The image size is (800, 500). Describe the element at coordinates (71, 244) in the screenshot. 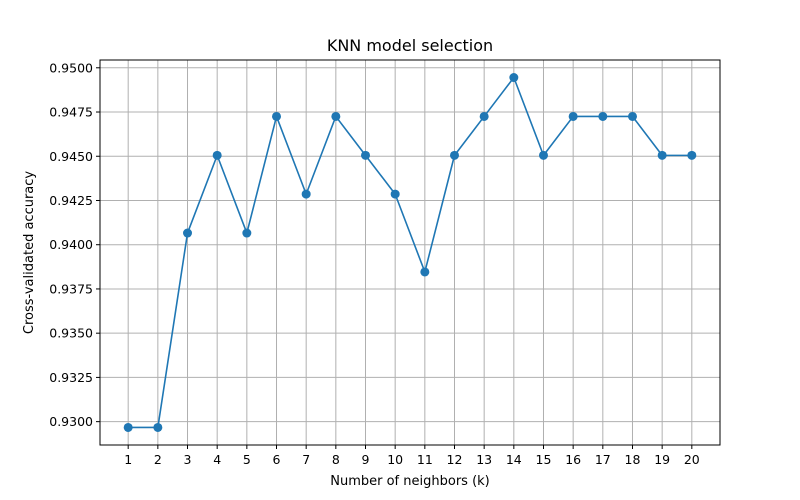

I see `y-tick-label: 0.9400` at that location.